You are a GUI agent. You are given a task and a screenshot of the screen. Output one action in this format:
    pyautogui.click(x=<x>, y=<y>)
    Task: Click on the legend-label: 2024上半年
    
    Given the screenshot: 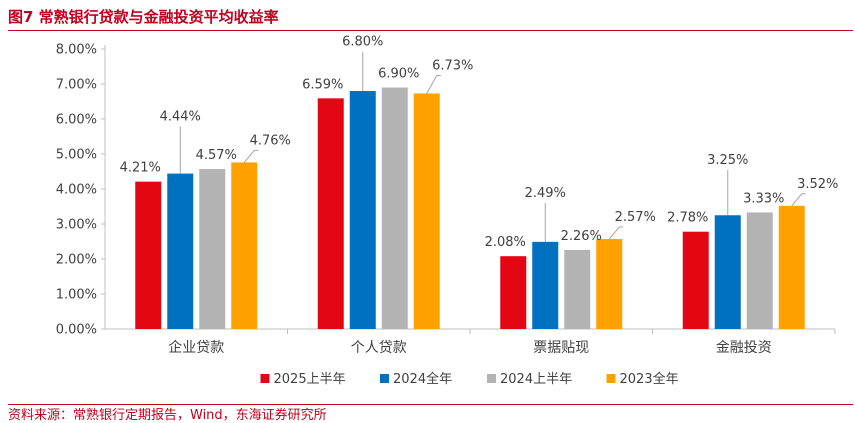 What is the action you would take?
    pyautogui.click(x=536, y=379)
    